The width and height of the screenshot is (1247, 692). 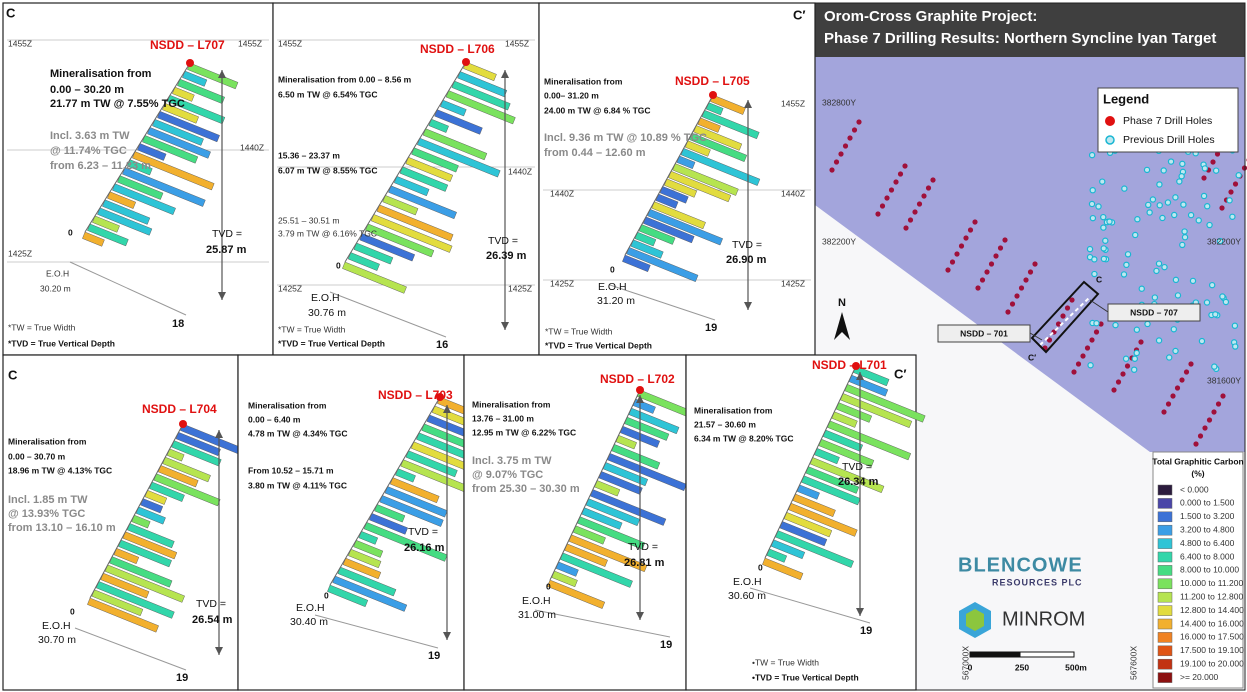 What do you see at coordinates (1047, 654) in the screenshot?
I see `scale-bar` at bounding box center [1047, 654].